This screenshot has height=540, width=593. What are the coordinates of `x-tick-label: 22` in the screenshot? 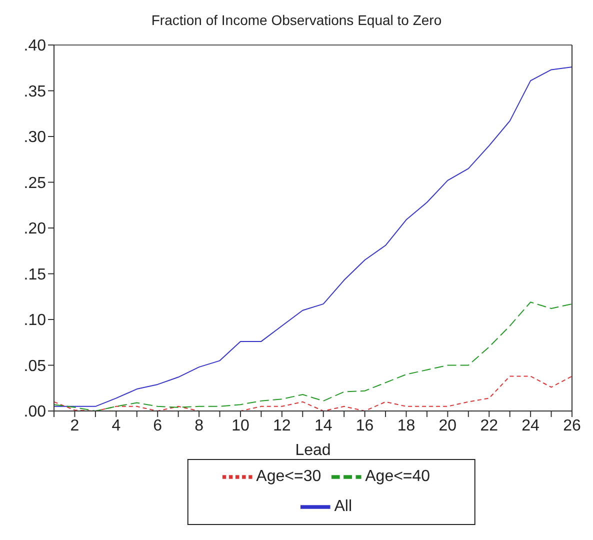 It's located at (489, 425).